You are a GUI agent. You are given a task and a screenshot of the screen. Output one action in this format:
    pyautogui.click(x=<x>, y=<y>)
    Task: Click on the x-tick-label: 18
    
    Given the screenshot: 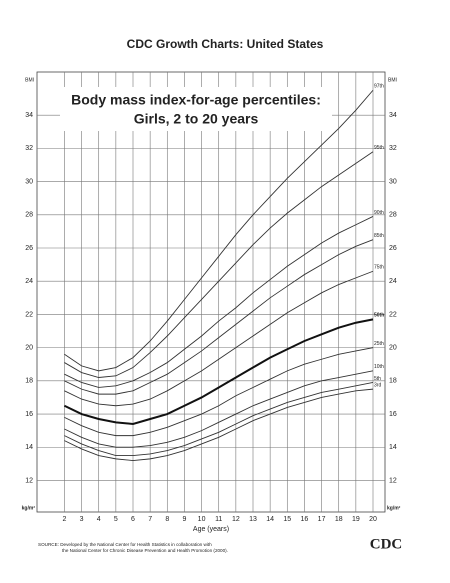 What is the action you would take?
    pyautogui.click(x=339, y=519)
    